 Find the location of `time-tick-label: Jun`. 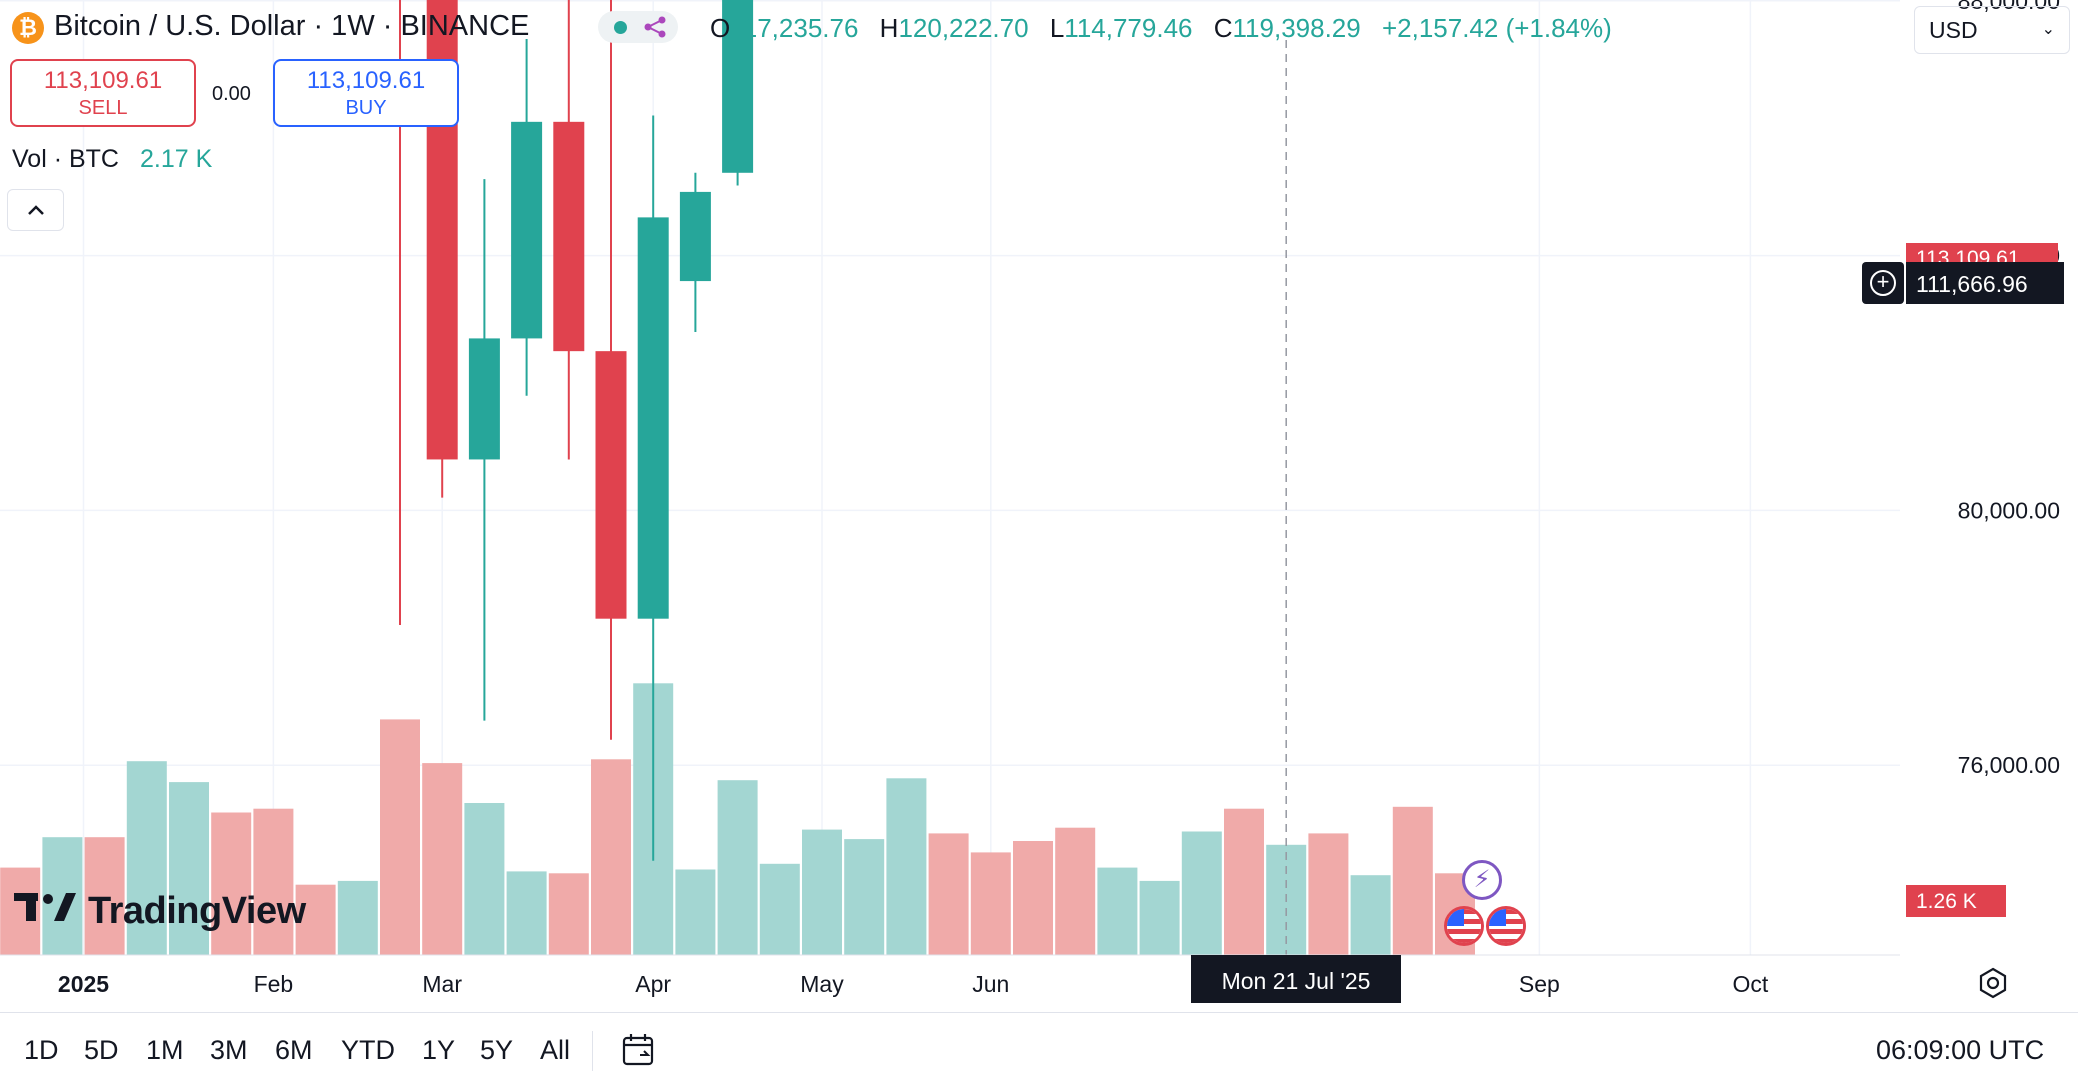

time-tick-label: Jun is located at coordinates (990, 984).